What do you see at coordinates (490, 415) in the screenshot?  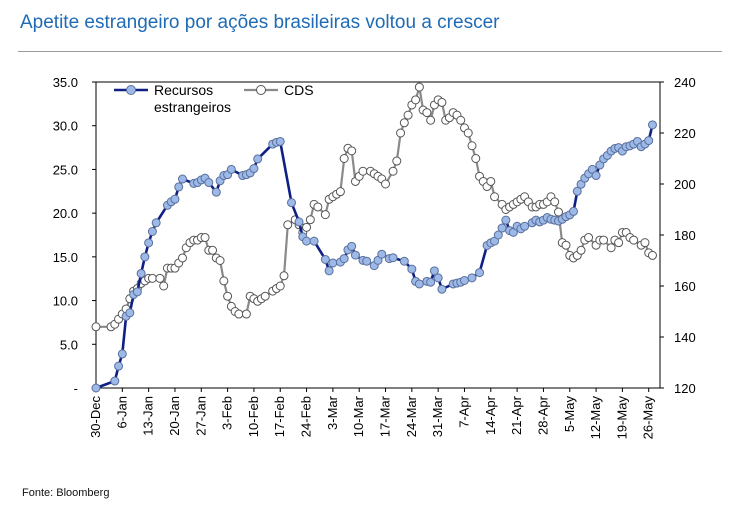 I see `x-tick-label: 14-Apr` at bounding box center [490, 415].